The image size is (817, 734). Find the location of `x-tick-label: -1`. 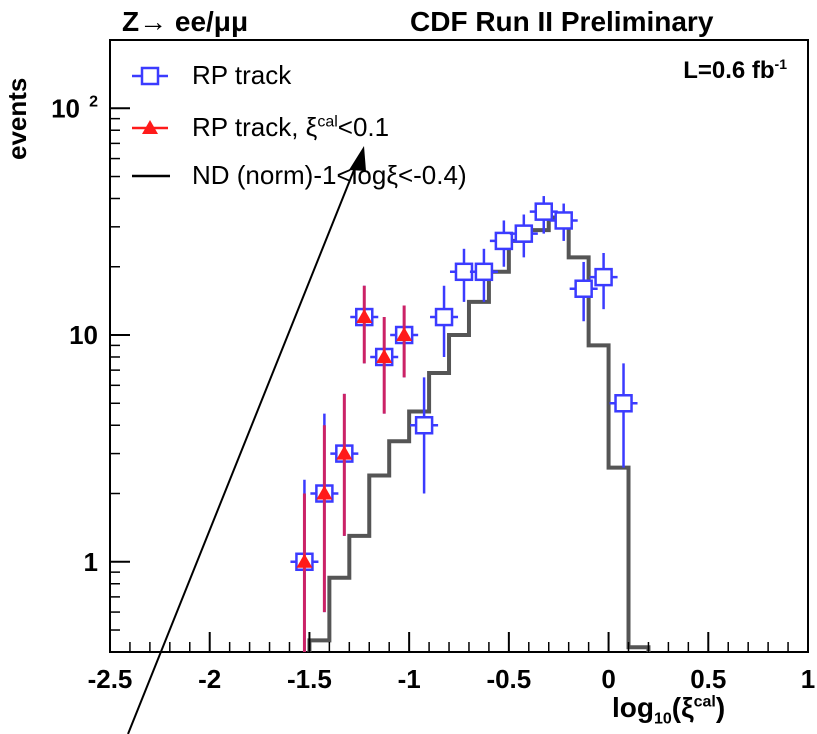

x-tick-label: -1 is located at coordinates (409, 679).